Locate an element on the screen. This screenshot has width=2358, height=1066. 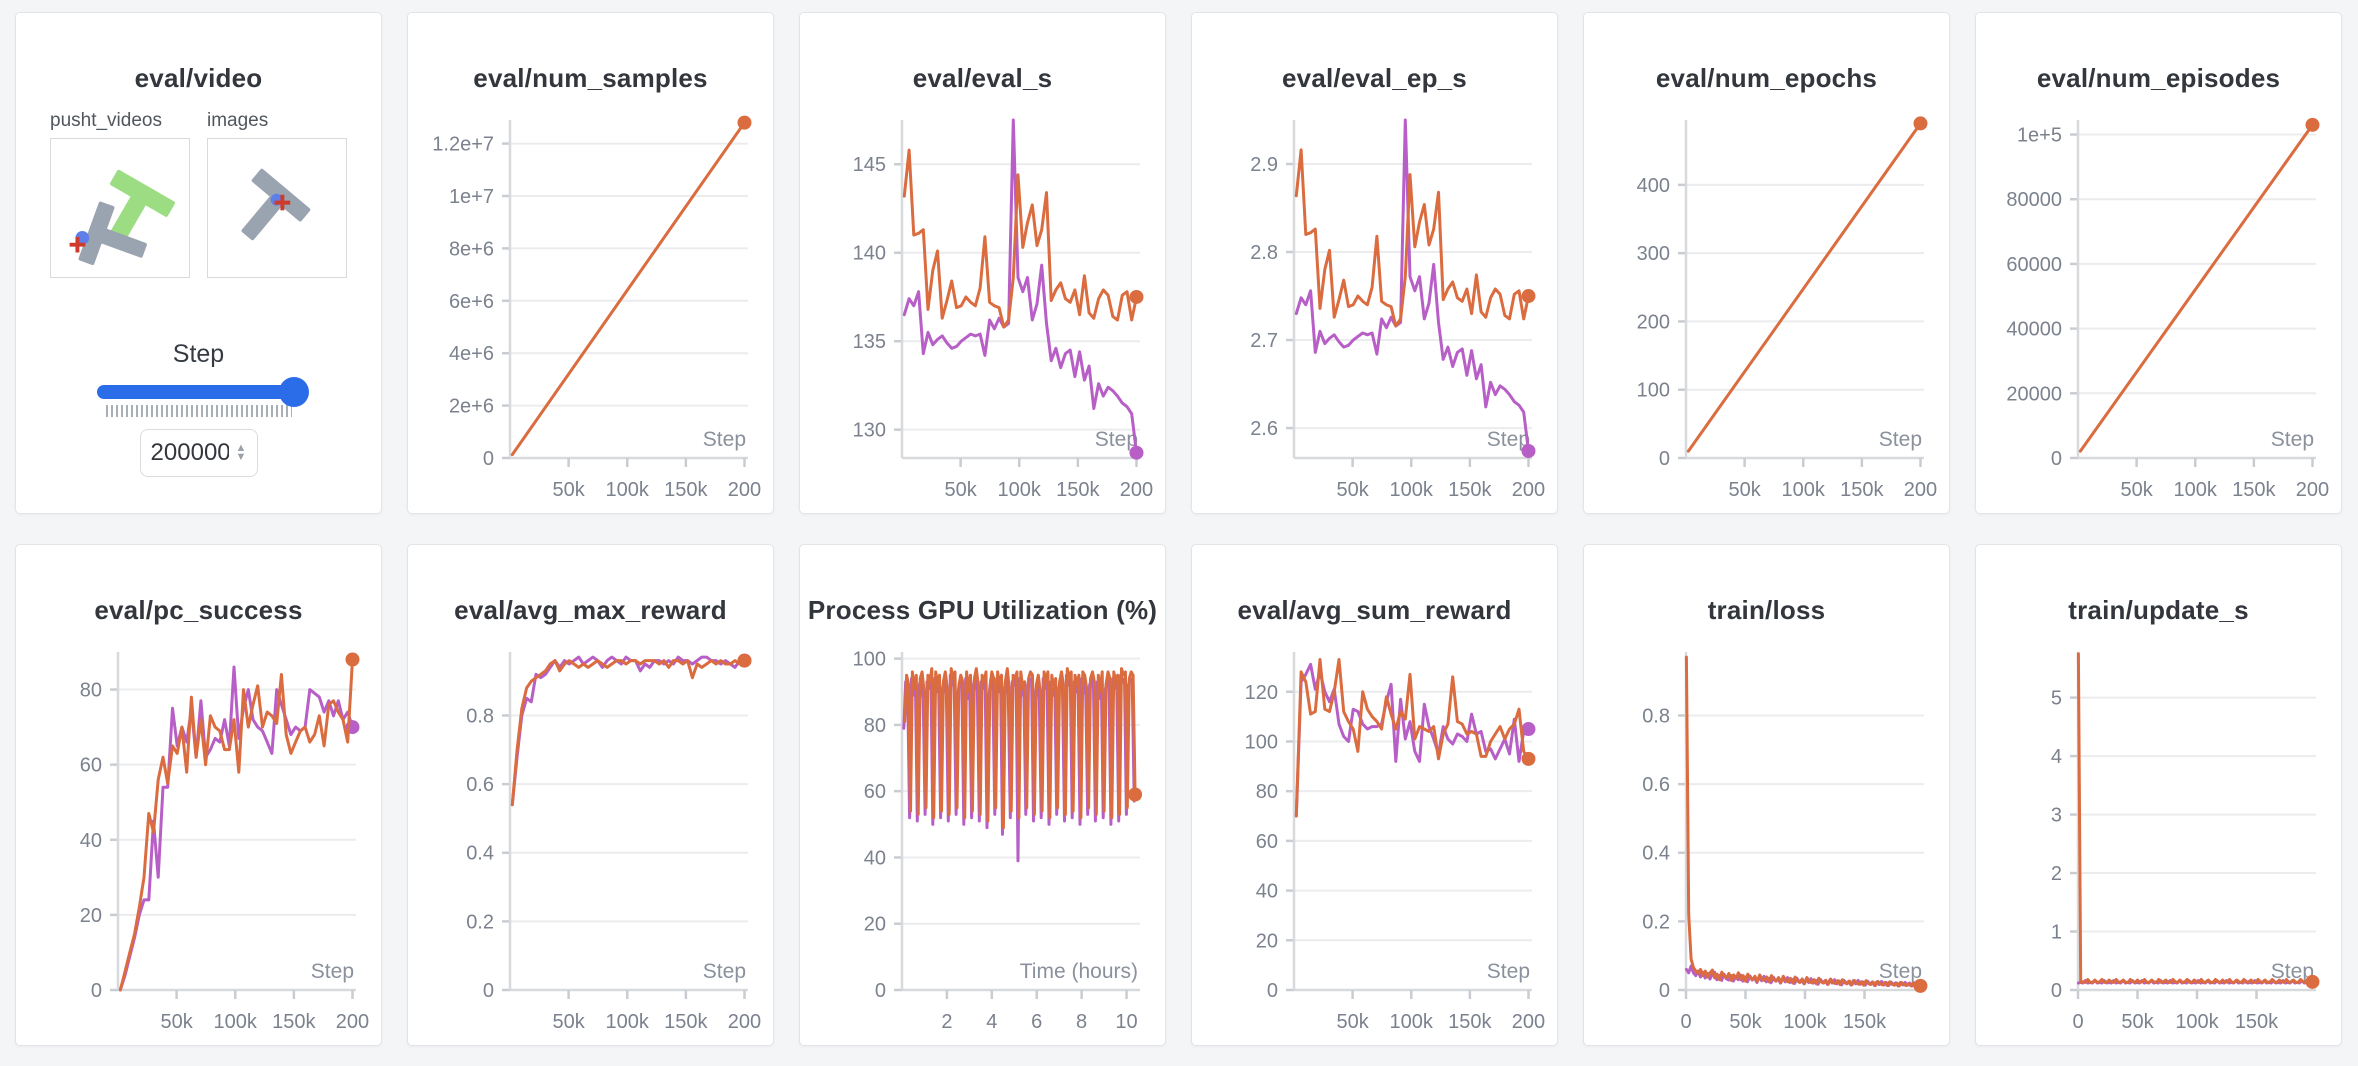
svg-text: 40 is located at coordinates (875, 858).